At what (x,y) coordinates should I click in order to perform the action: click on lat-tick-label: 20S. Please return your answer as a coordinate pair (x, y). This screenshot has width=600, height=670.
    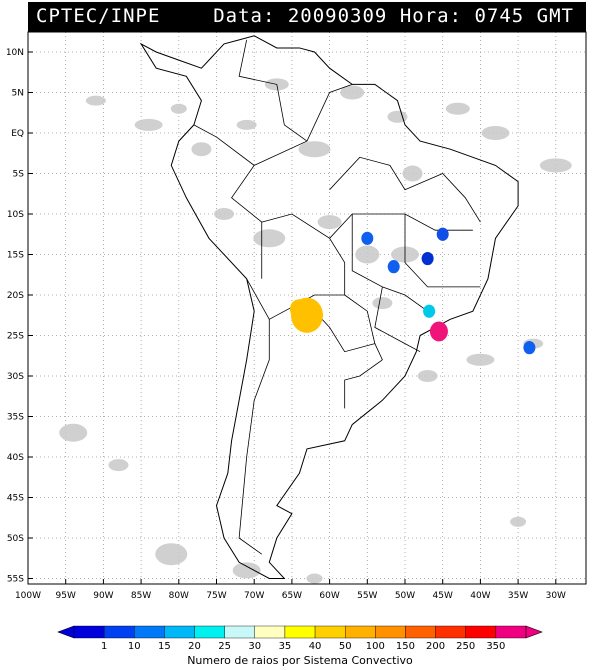
    Looking at the image, I should click on (15, 296).